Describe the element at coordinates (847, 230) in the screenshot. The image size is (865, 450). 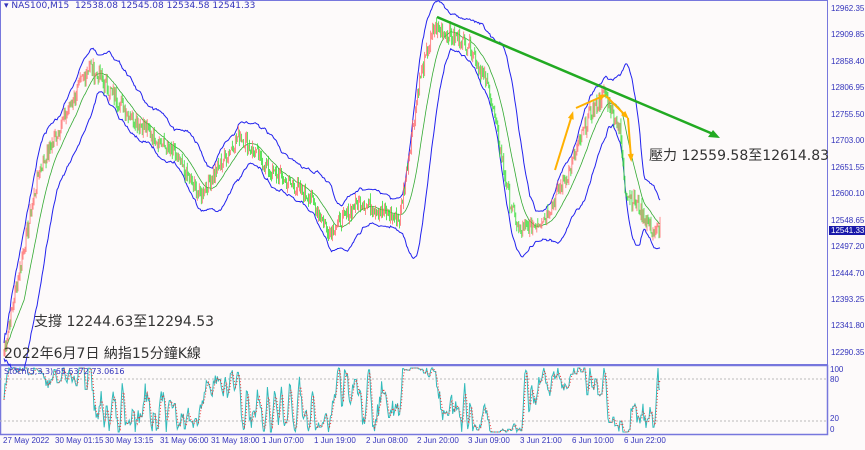
I see `current-price-label: 12541.33` at that location.